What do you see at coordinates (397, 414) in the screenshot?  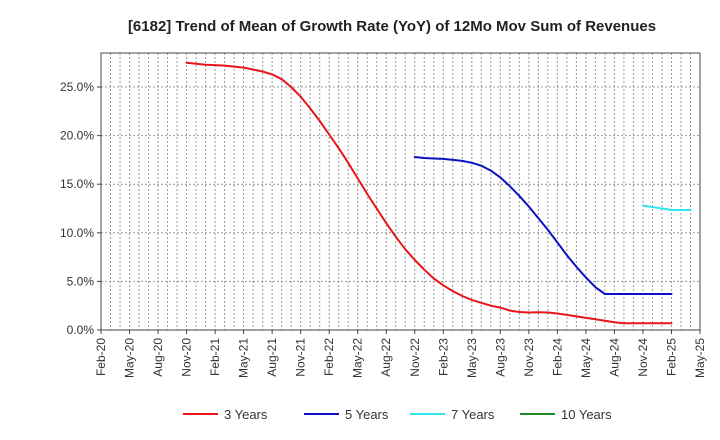 I see `legend: 3 Years 5 Years 7 Years 10 Years` at bounding box center [397, 414].